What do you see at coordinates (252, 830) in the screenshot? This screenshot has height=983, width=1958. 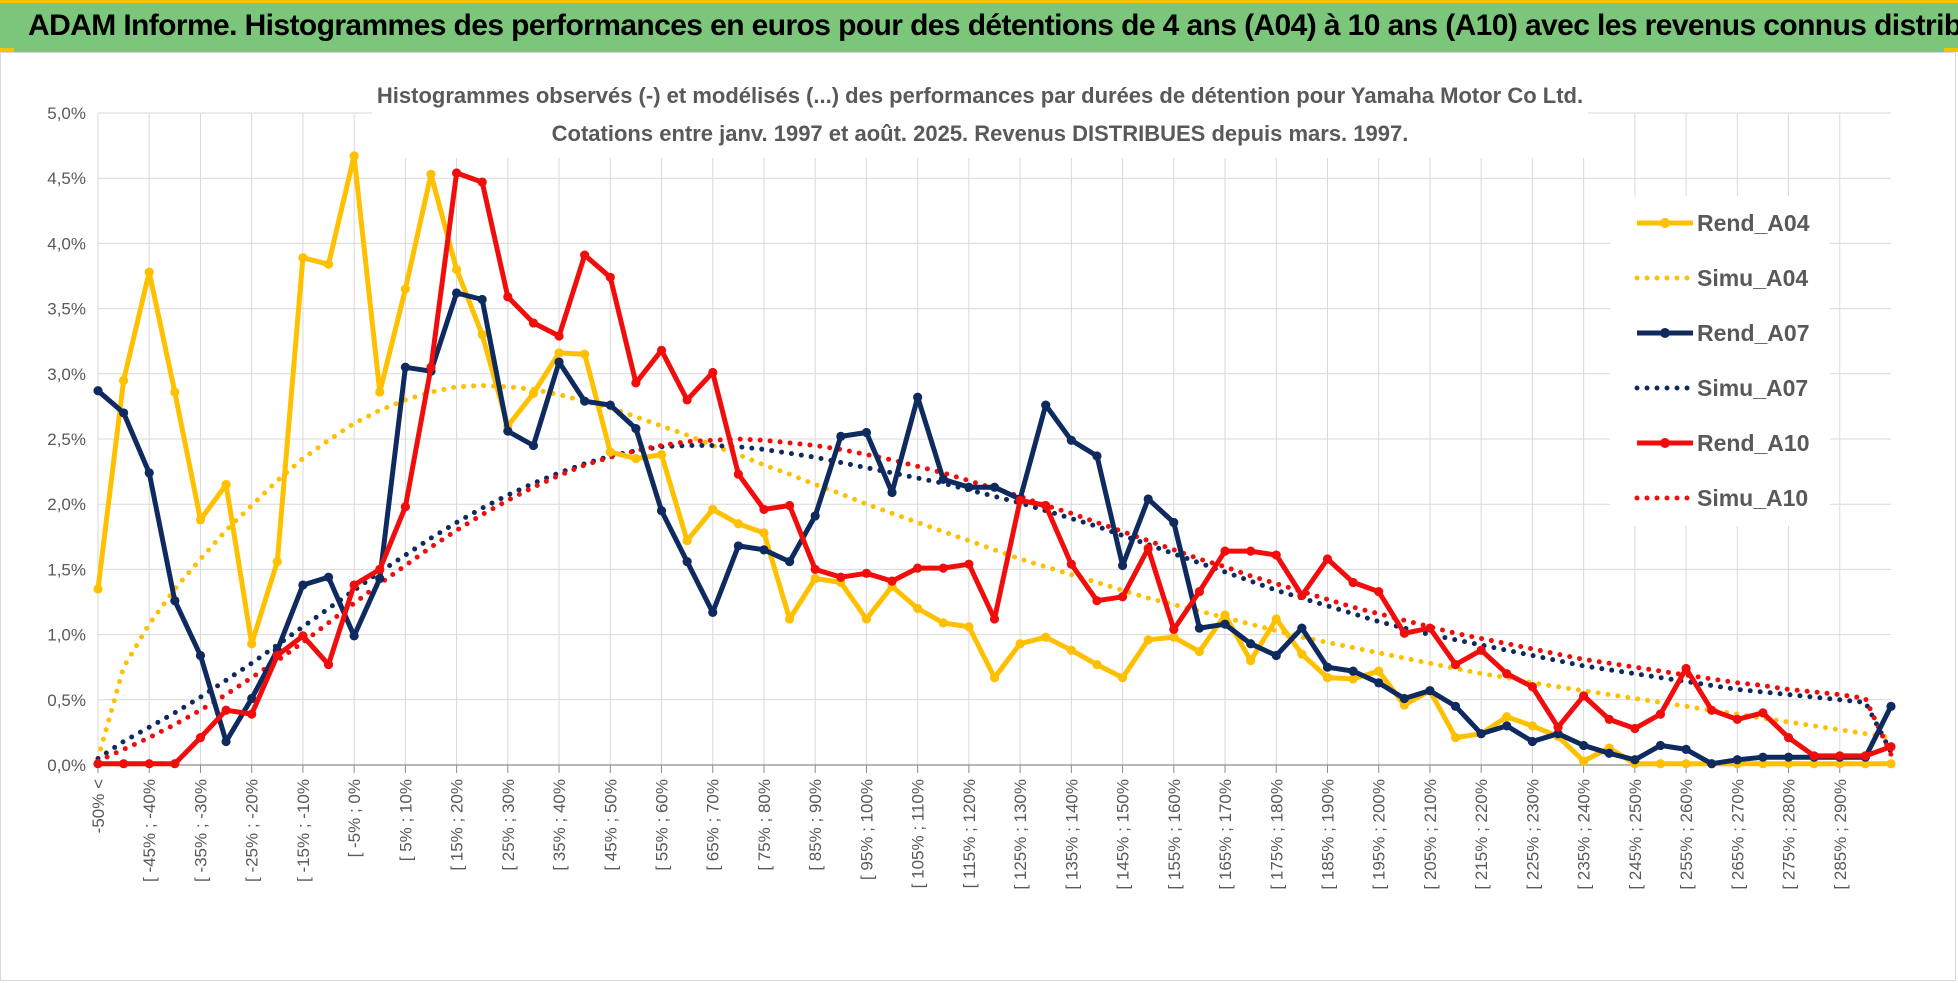 I see `x-tick-label: [ -25% ; -20%` at bounding box center [252, 830].